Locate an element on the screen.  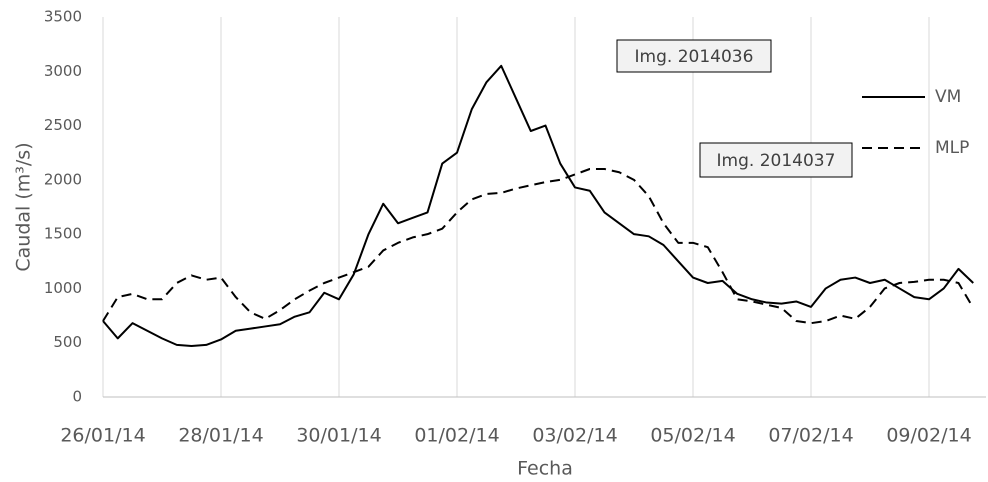
y-tick-label: 3000 is located at coordinates (63, 71).